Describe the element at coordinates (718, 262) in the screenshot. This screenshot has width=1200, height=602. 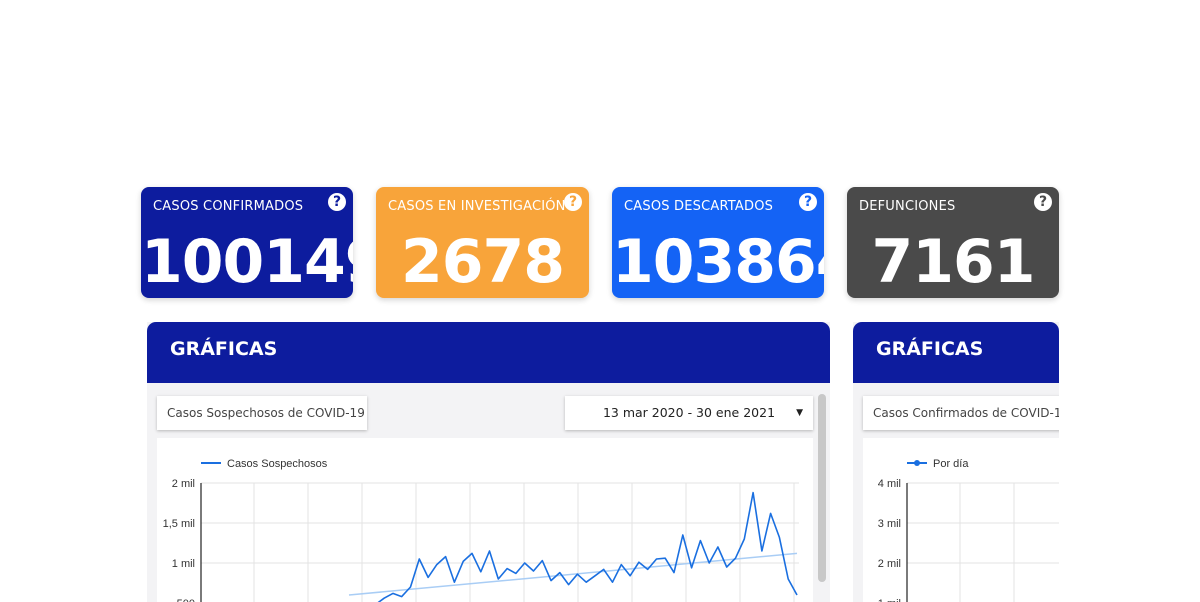
I see `card-value: 103864` at that location.